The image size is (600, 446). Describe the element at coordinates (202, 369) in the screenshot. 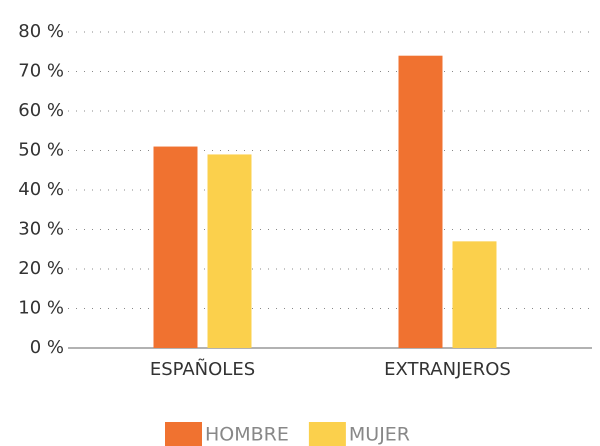

I see `x-tick-label: ESPAÑOLES` at that location.